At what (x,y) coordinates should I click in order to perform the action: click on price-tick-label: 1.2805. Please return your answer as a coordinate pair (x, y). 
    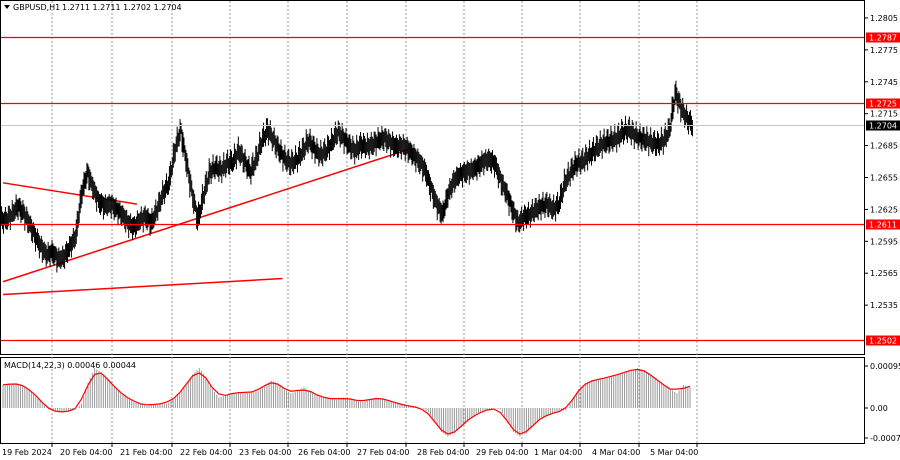
    Looking at the image, I should click on (884, 18).